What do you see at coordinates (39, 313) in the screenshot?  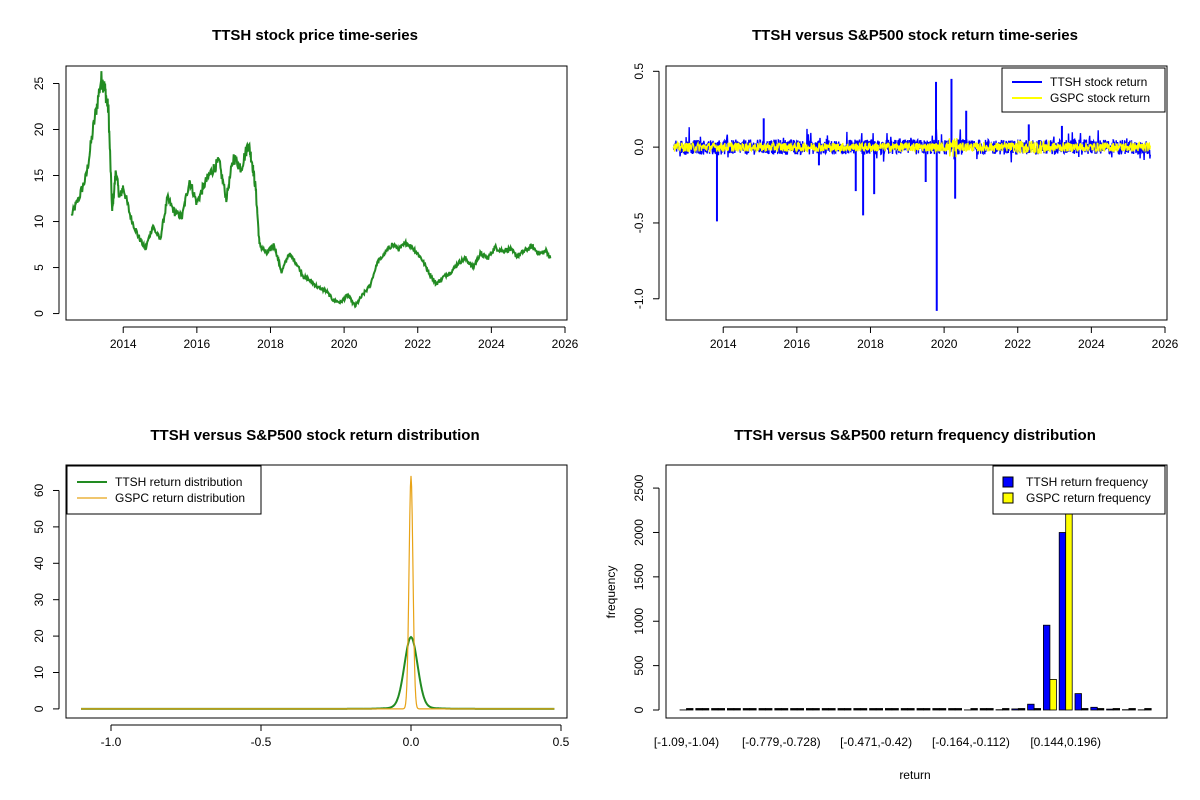 I see `price-y-tick-label: 0` at bounding box center [39, 313].